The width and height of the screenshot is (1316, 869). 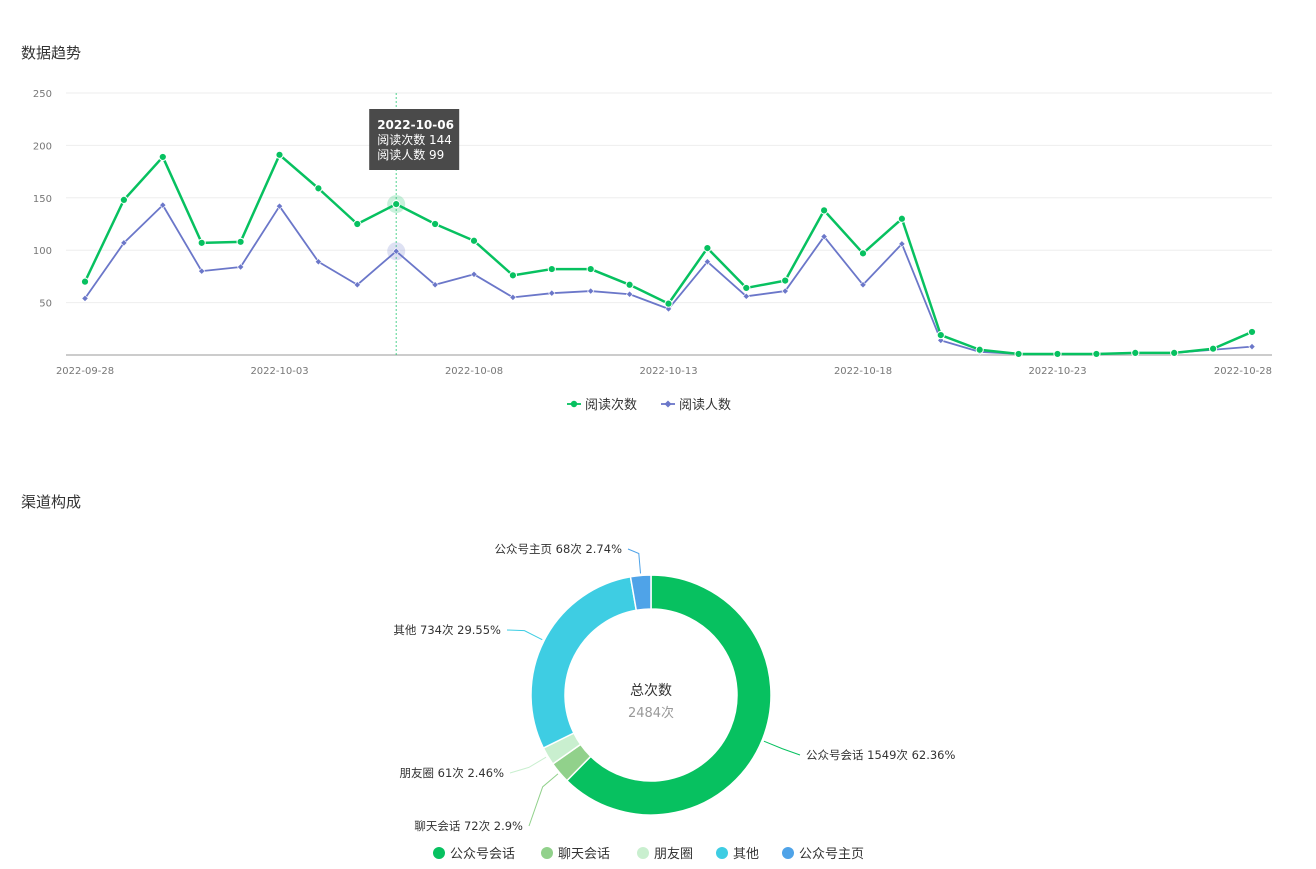 I want to click on legend-label: 阅读次数, so click(x=611, y=405).